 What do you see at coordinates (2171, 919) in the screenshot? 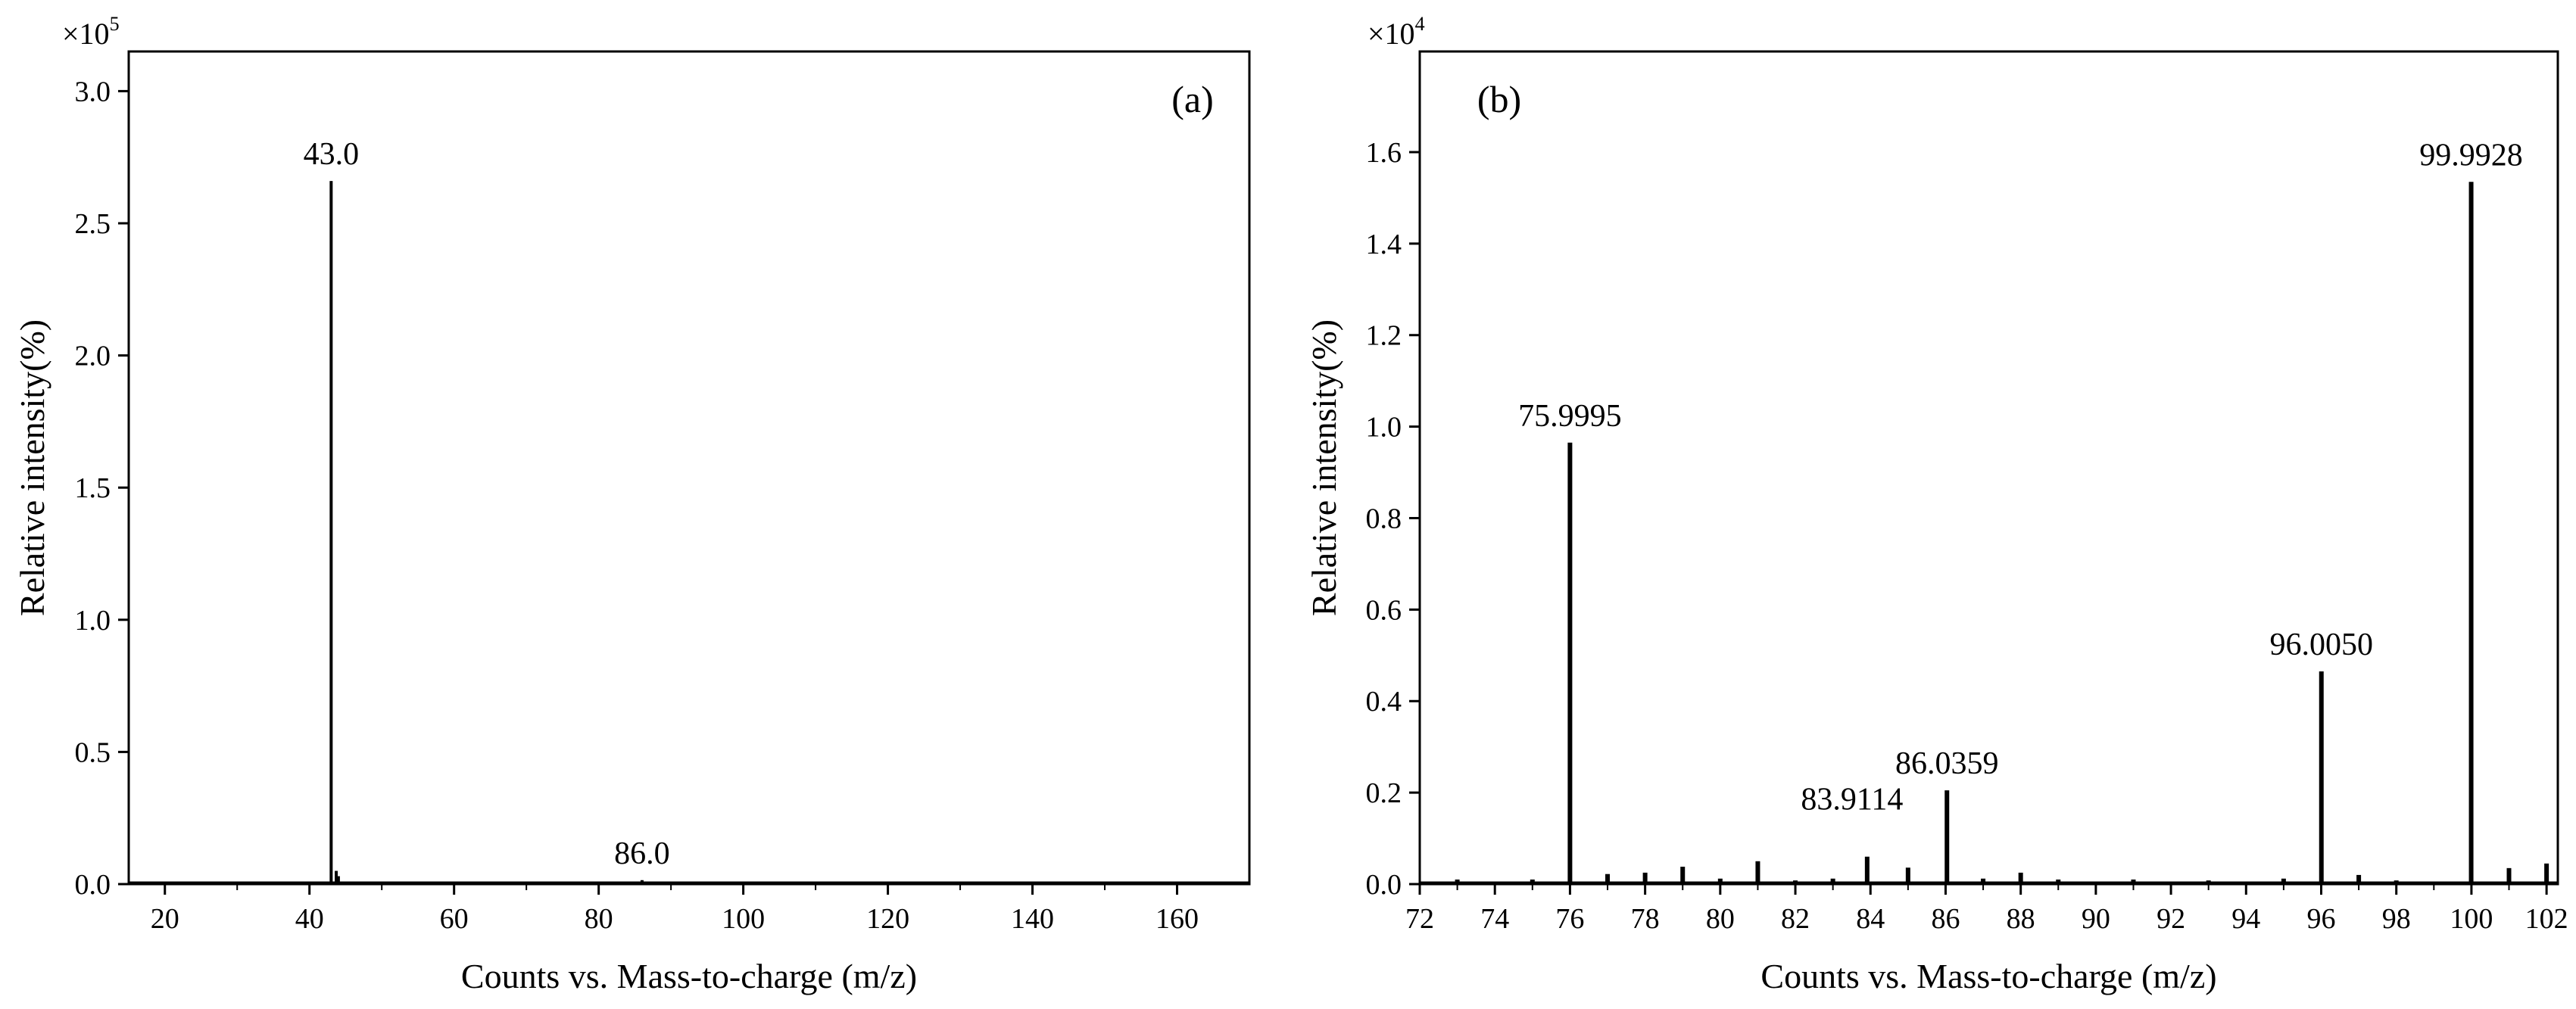
I see `x-tick-label: 92` at bounding box center [2171, 919].